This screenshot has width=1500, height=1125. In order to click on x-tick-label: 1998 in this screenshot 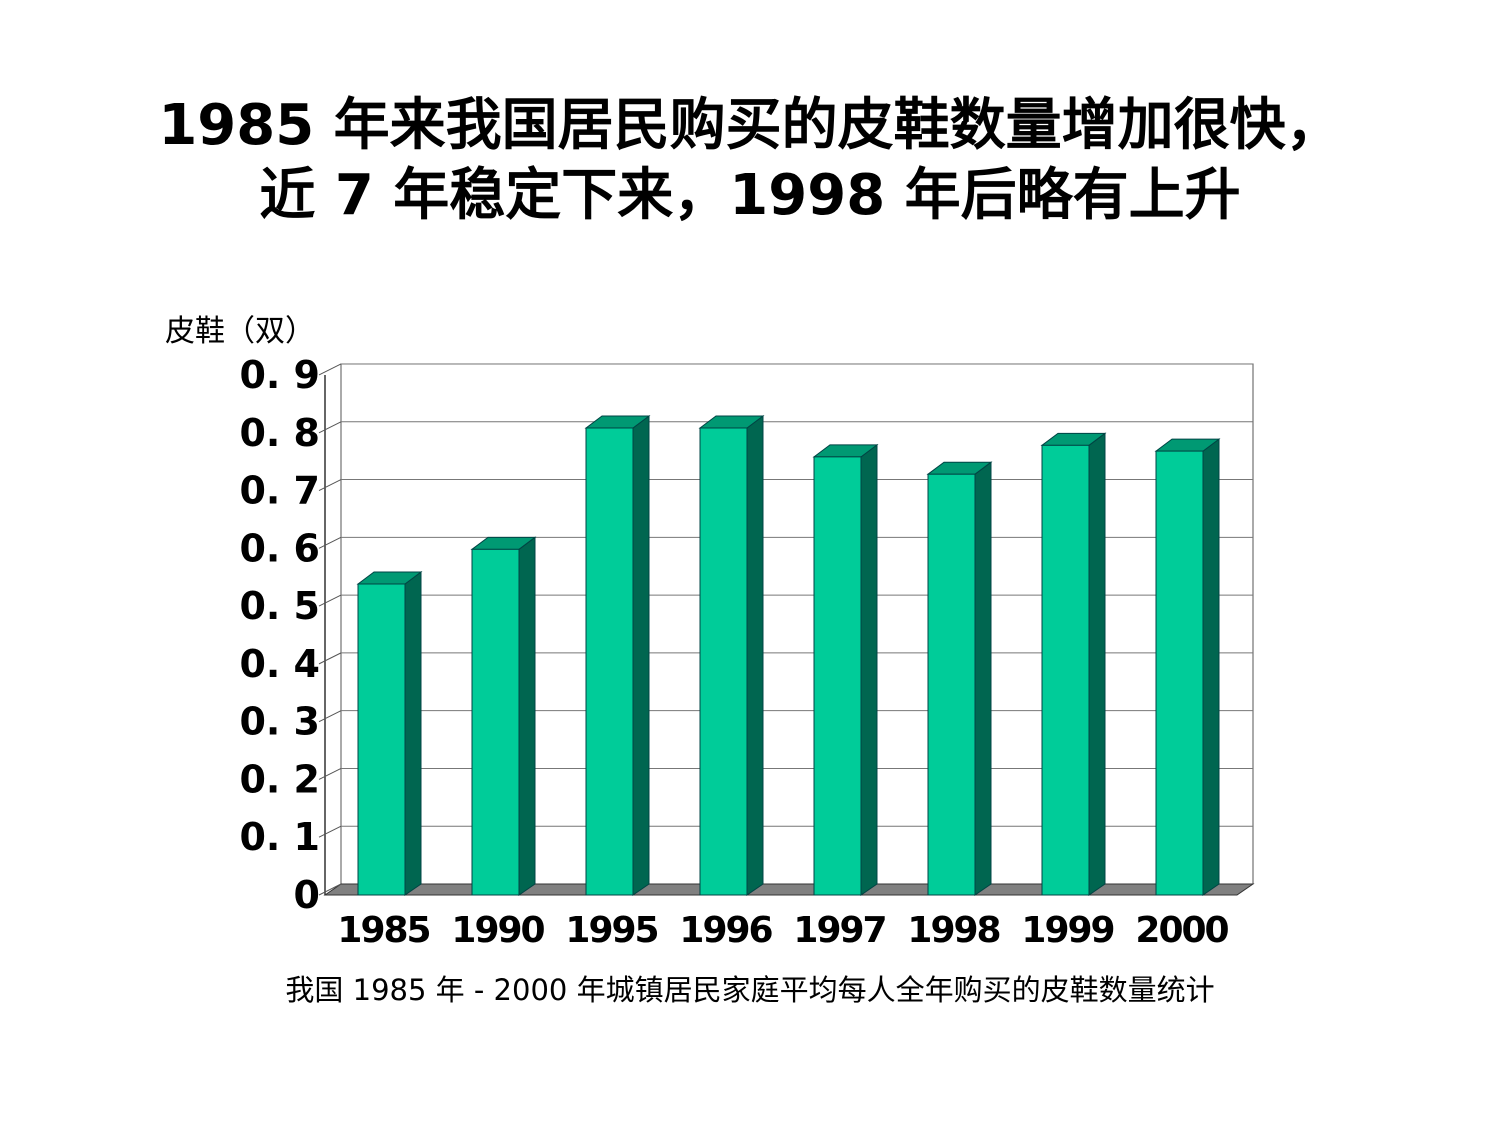, I will do `click(953, 930)`.